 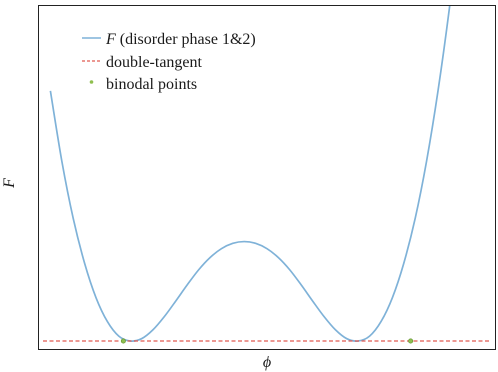 I want to click on legend-label-f-prefix: F, so click(x=110, y=39).